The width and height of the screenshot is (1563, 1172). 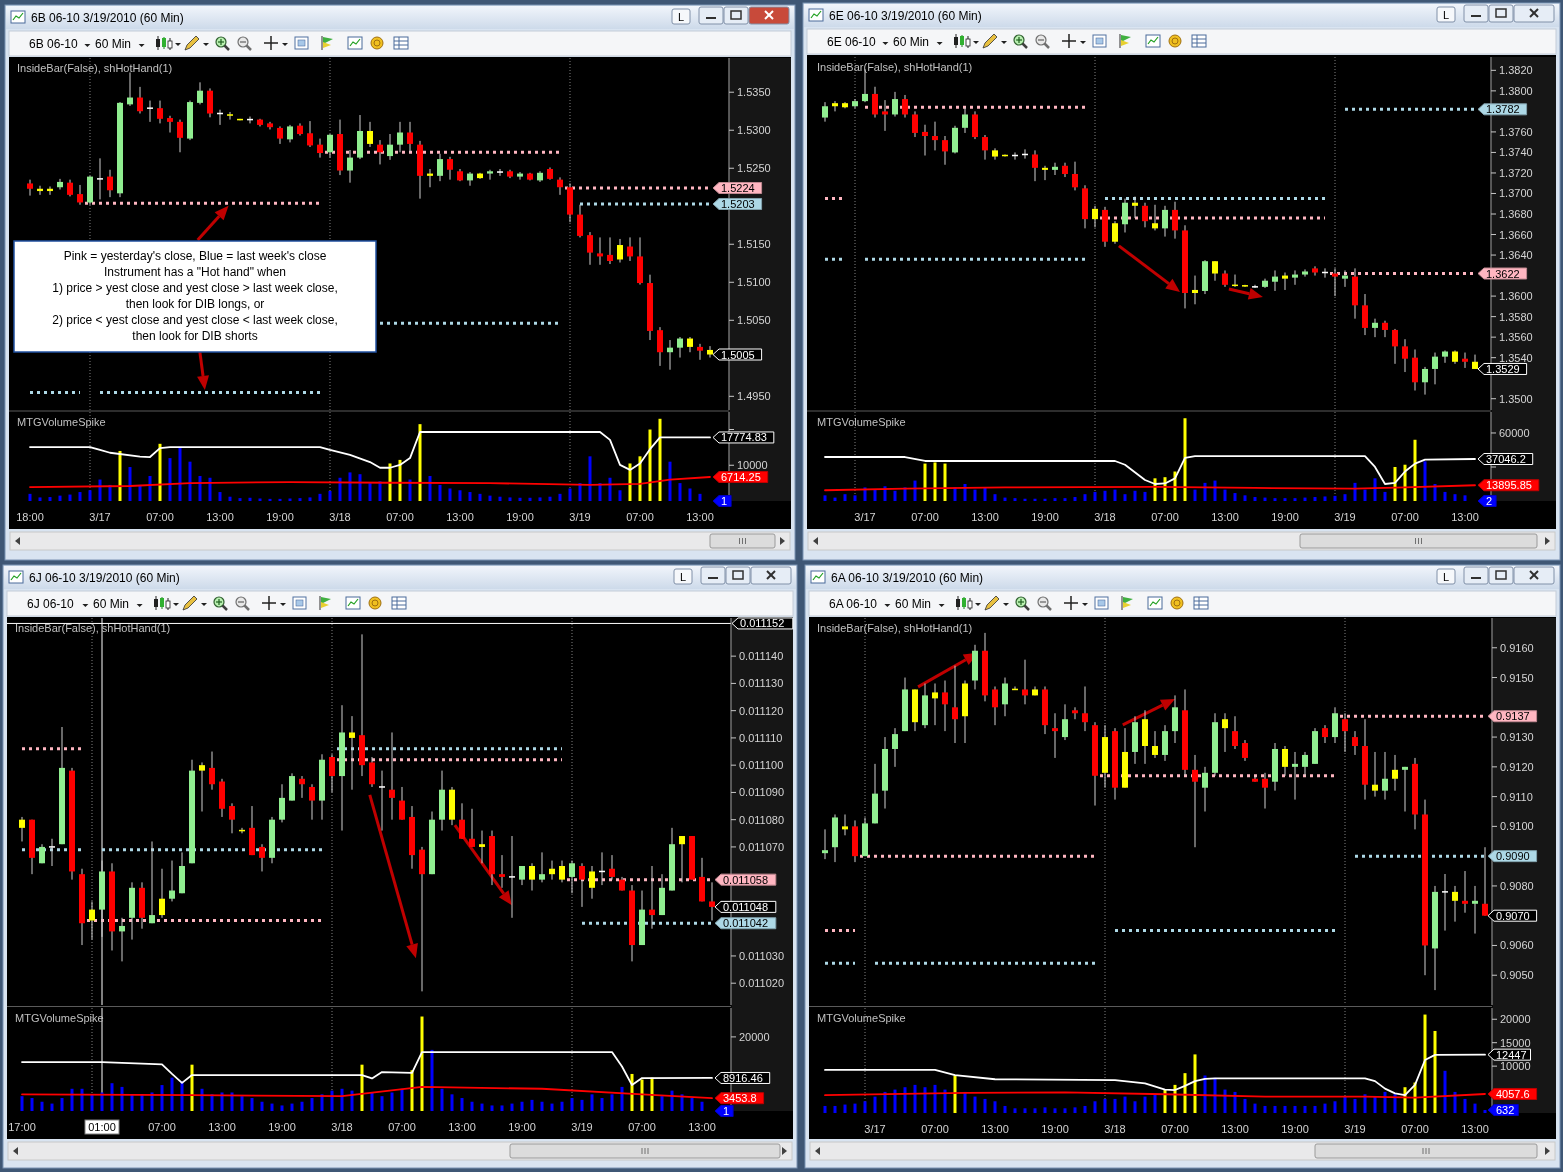 I want to click on y-tick-label: 0.011100, so click(x=761, y=765).